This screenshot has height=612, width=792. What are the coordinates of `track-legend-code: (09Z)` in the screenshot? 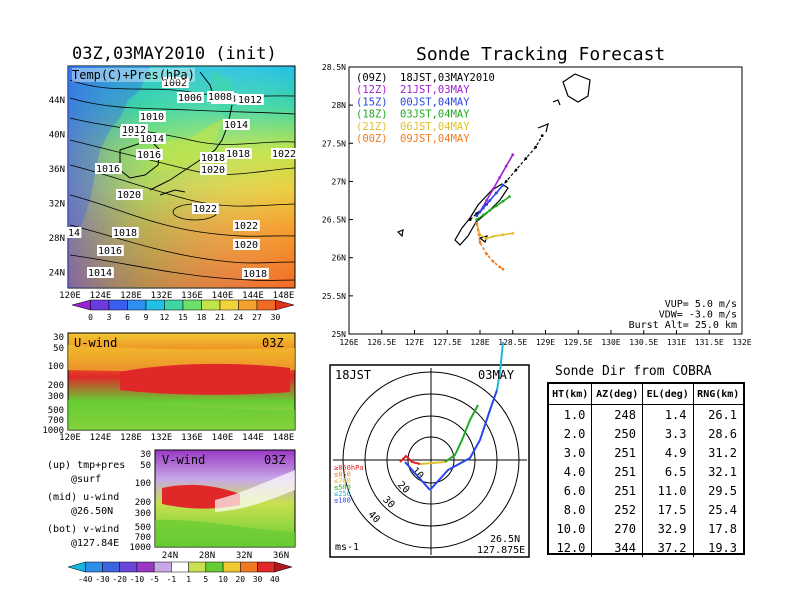 It's located at (372, 78).